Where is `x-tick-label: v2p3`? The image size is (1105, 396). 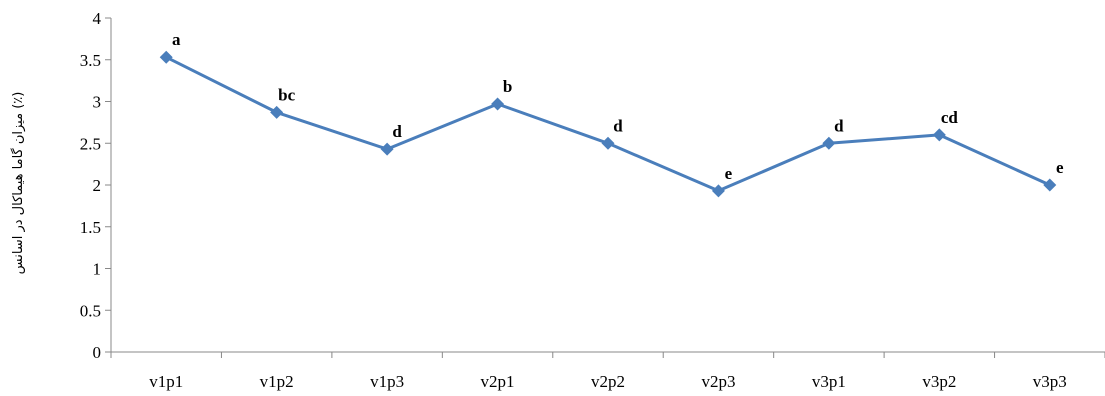
x-tick-label: v2p3 is located at coordinates (718, 381).